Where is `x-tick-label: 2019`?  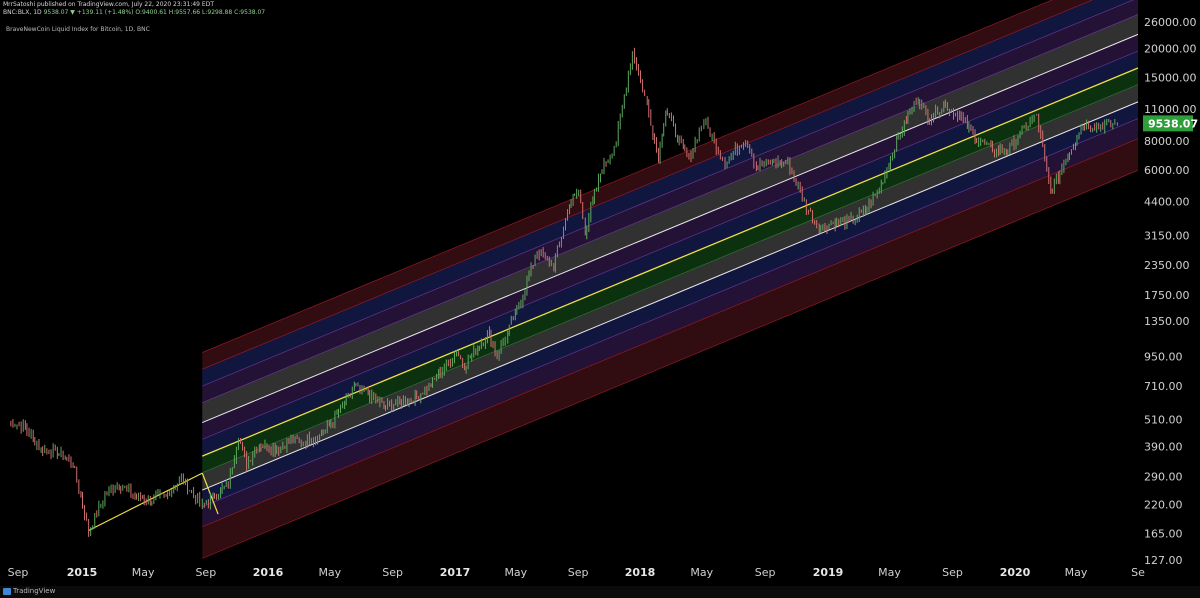
x-tick-label: 2019 is located at coordinates (828, 572).